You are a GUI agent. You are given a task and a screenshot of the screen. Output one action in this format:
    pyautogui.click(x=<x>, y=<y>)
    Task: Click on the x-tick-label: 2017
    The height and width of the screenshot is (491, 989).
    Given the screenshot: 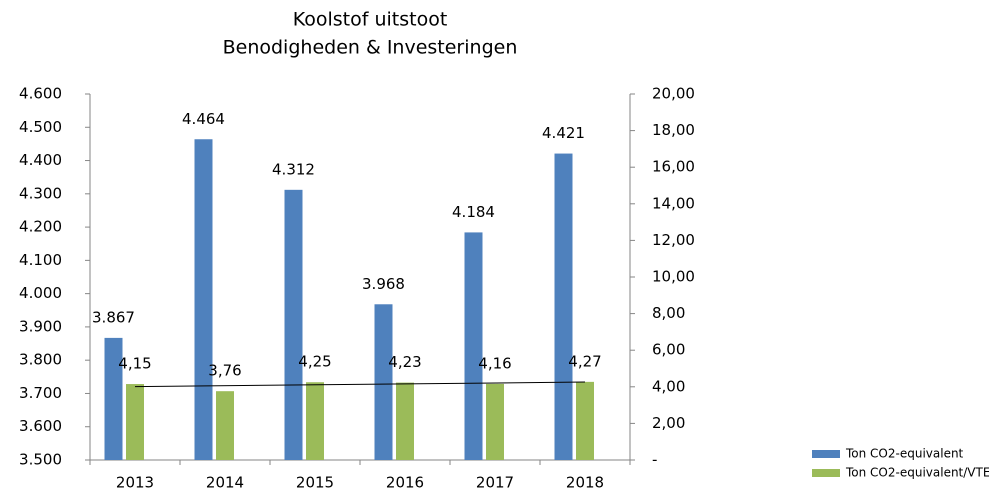 What is the action you would take?
    pyautogui.click(x=495, y=482)
    